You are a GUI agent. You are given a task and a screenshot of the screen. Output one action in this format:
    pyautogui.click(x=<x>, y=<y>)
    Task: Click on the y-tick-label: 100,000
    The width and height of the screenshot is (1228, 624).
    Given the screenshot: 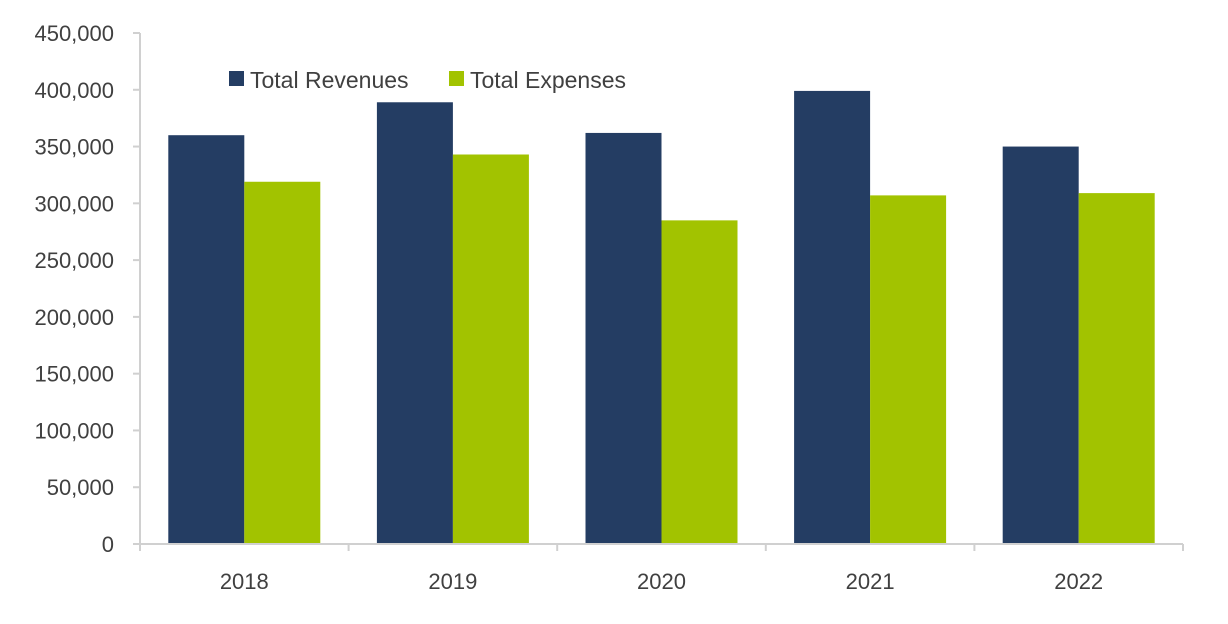 What is the action you would take?
    pyautogui.click(x=74, y=430)
    